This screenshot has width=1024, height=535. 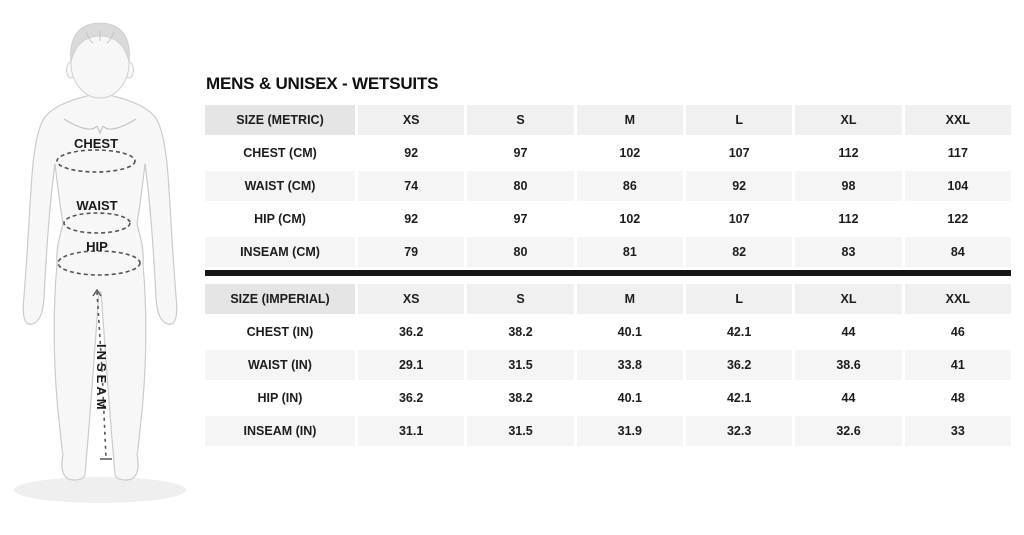 I want to click on measurement-value: 38.6, so click(x=848, y=365).